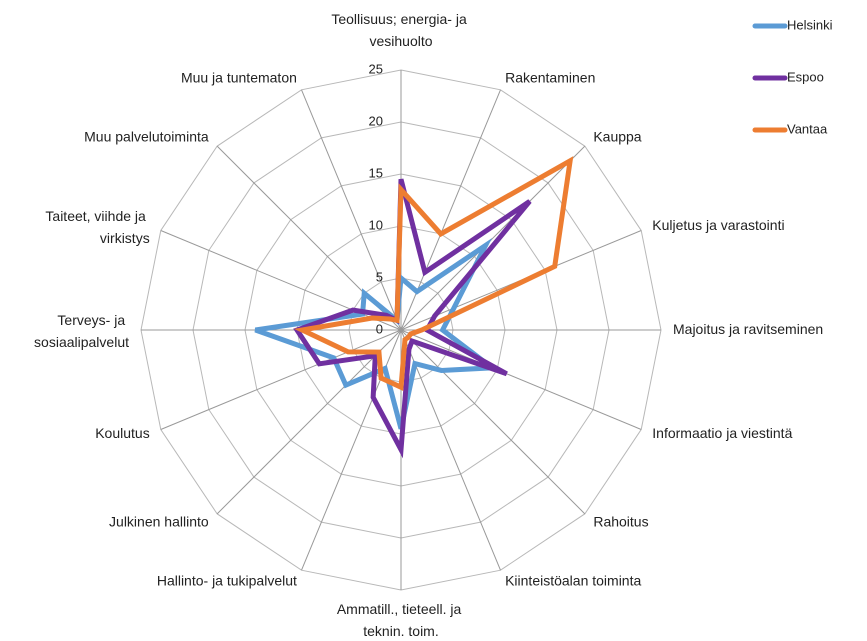 The height and width of the screenshot is (641, 867). Describe the element at coordinates (379, 328) in the screenshot. I see `y-tick-label: 0` at that location.